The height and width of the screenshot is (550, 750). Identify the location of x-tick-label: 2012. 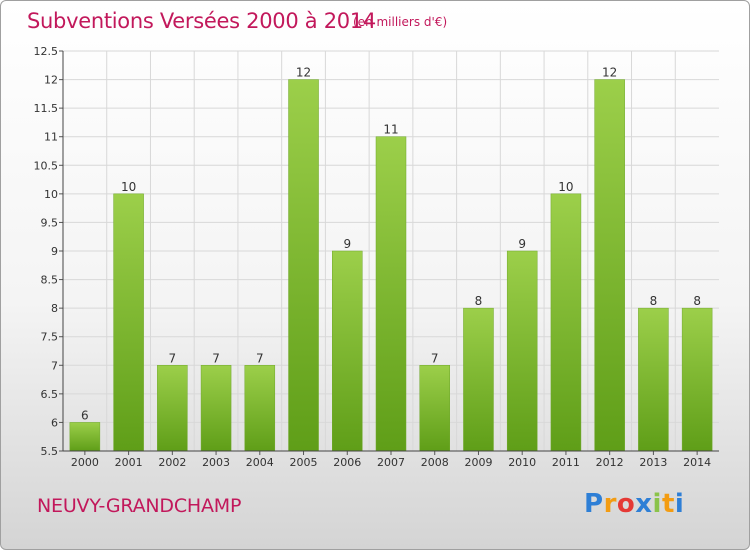
(610, 462).